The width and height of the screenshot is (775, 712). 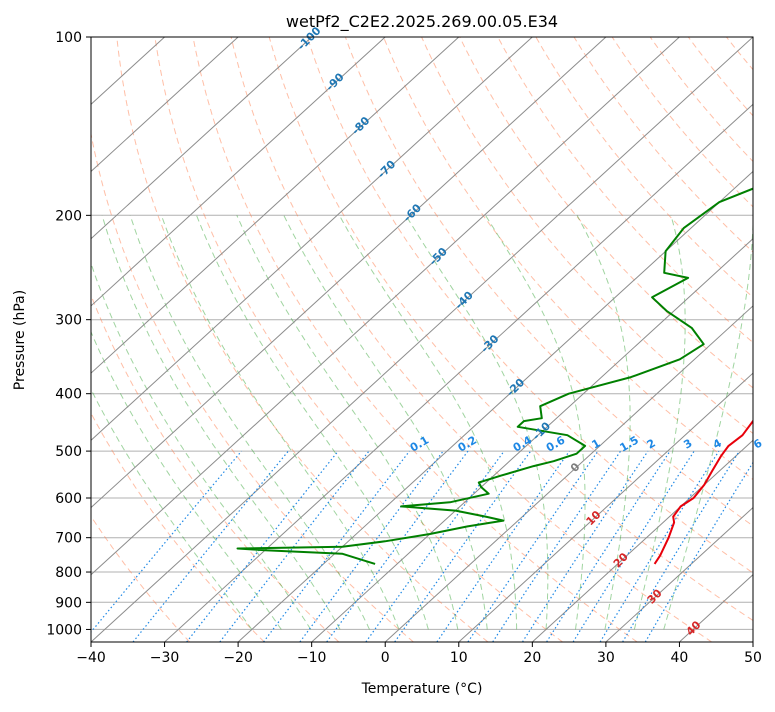 What do you see at coordinates (753, 658) in the screenshot?
I see `x-tick-label: 50` at bounding box center [753, 658].